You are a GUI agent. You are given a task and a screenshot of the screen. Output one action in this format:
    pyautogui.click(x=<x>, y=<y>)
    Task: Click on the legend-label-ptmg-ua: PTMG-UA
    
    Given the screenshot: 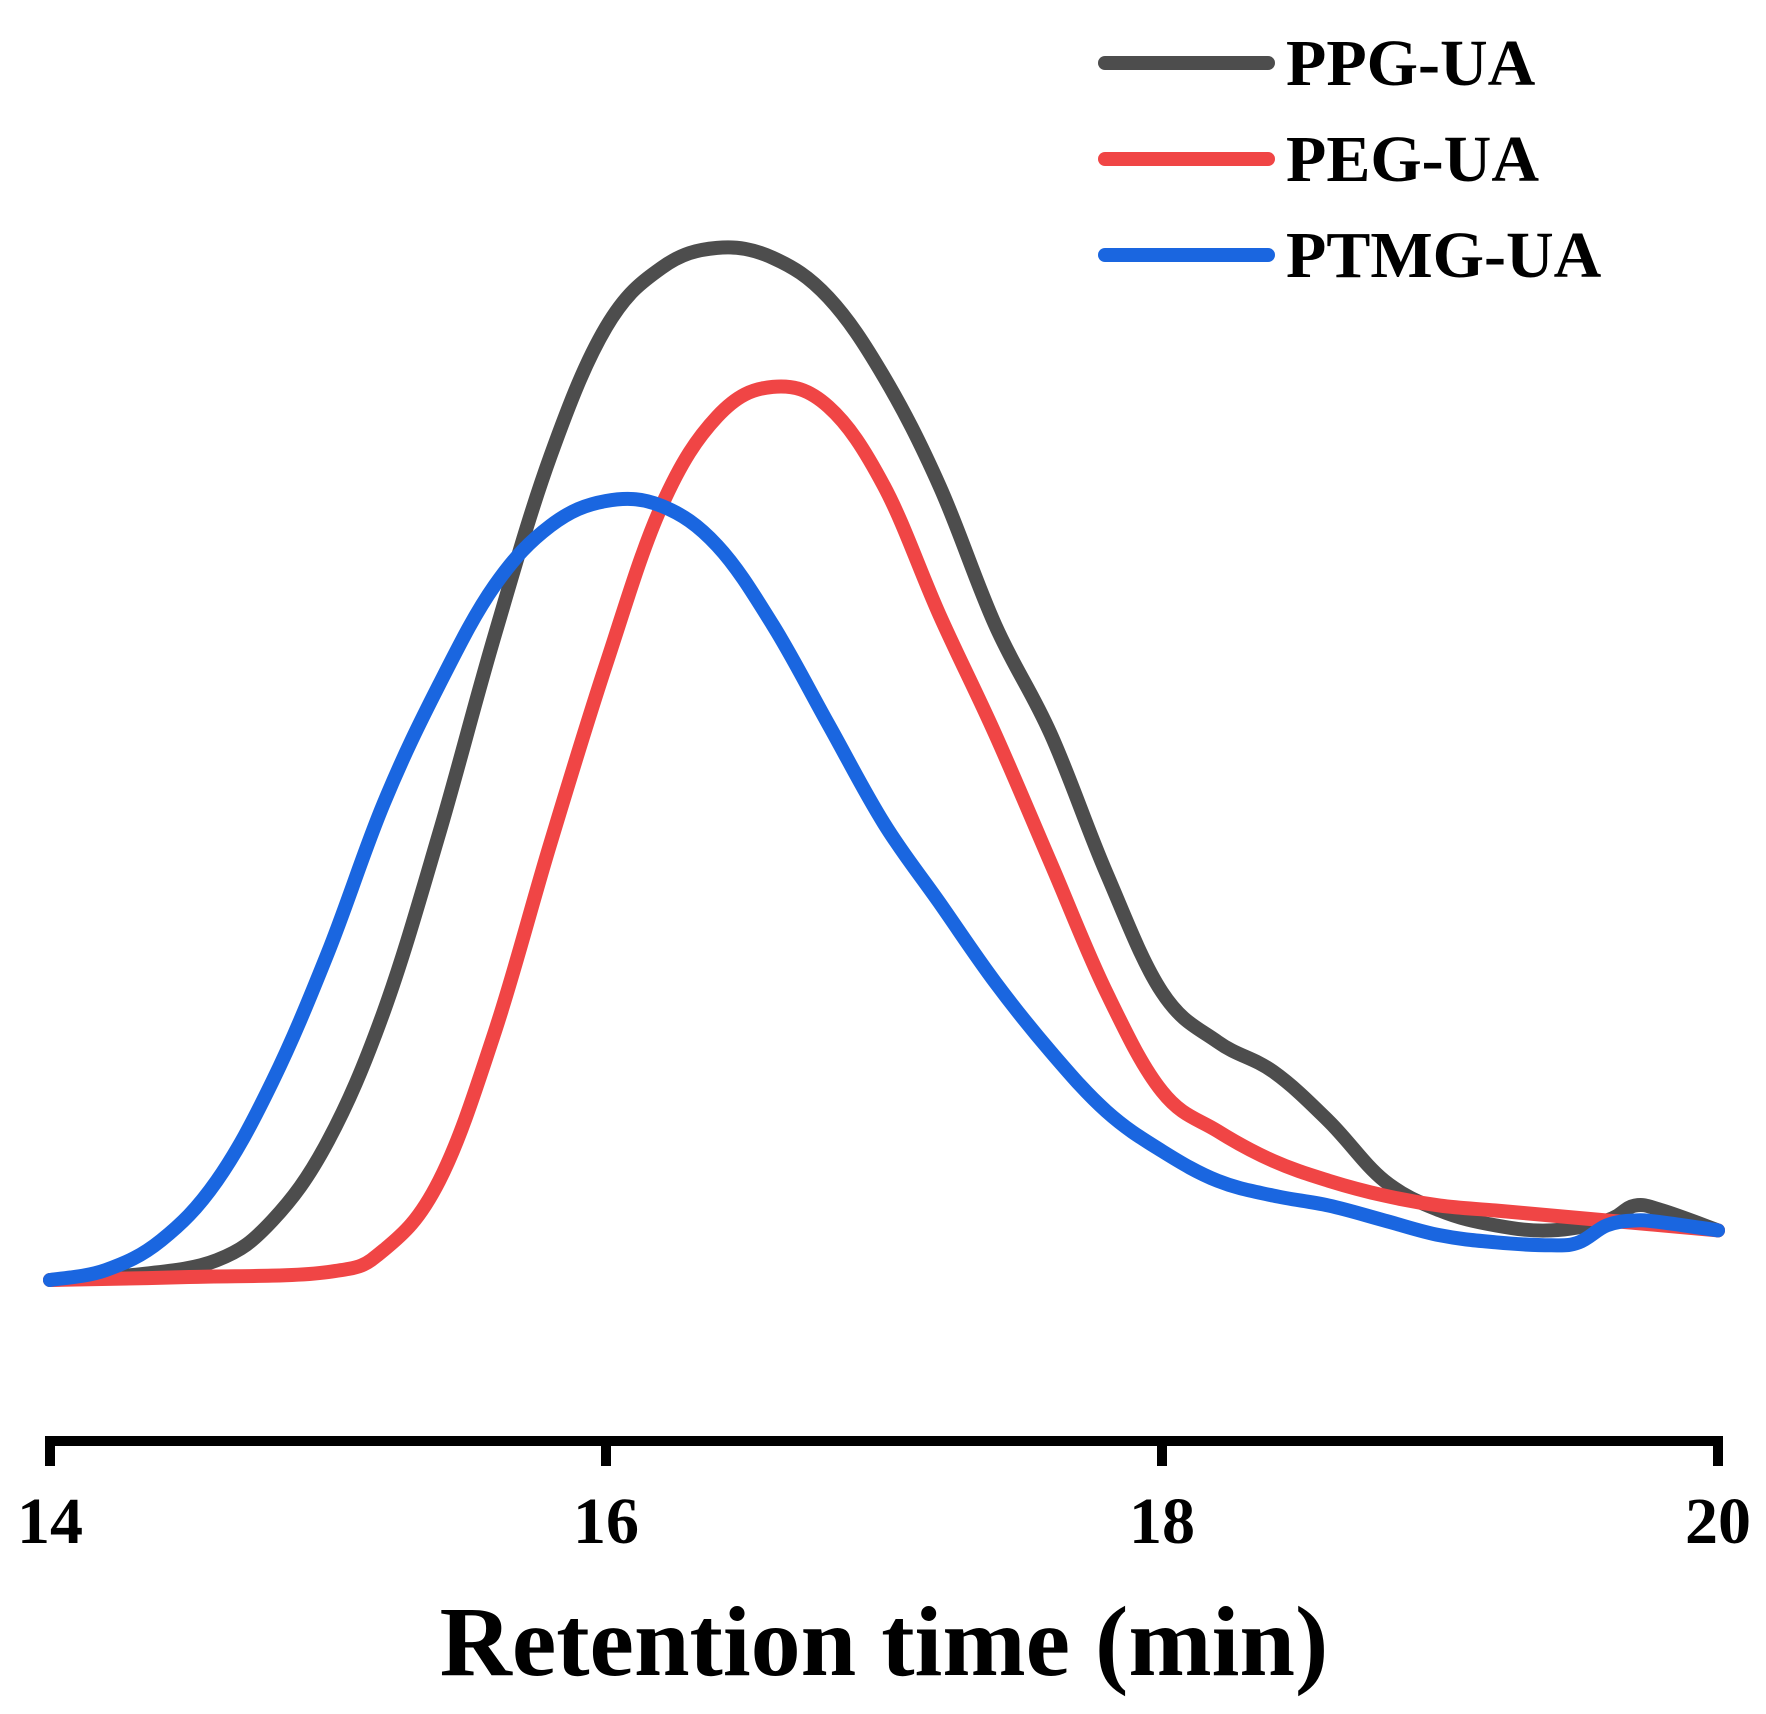 What is the action you would take?
    pyautogui.click(x=1444, y=255)
    